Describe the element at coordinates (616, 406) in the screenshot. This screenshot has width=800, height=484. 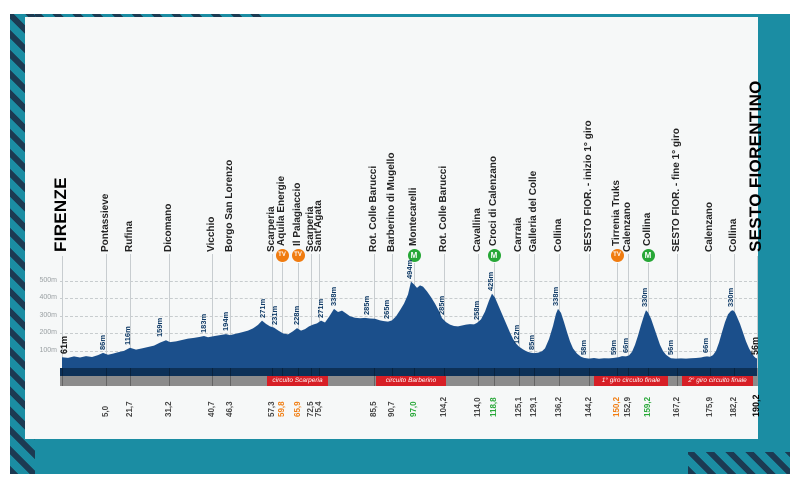
I see `km-label: 150,2` at that location.